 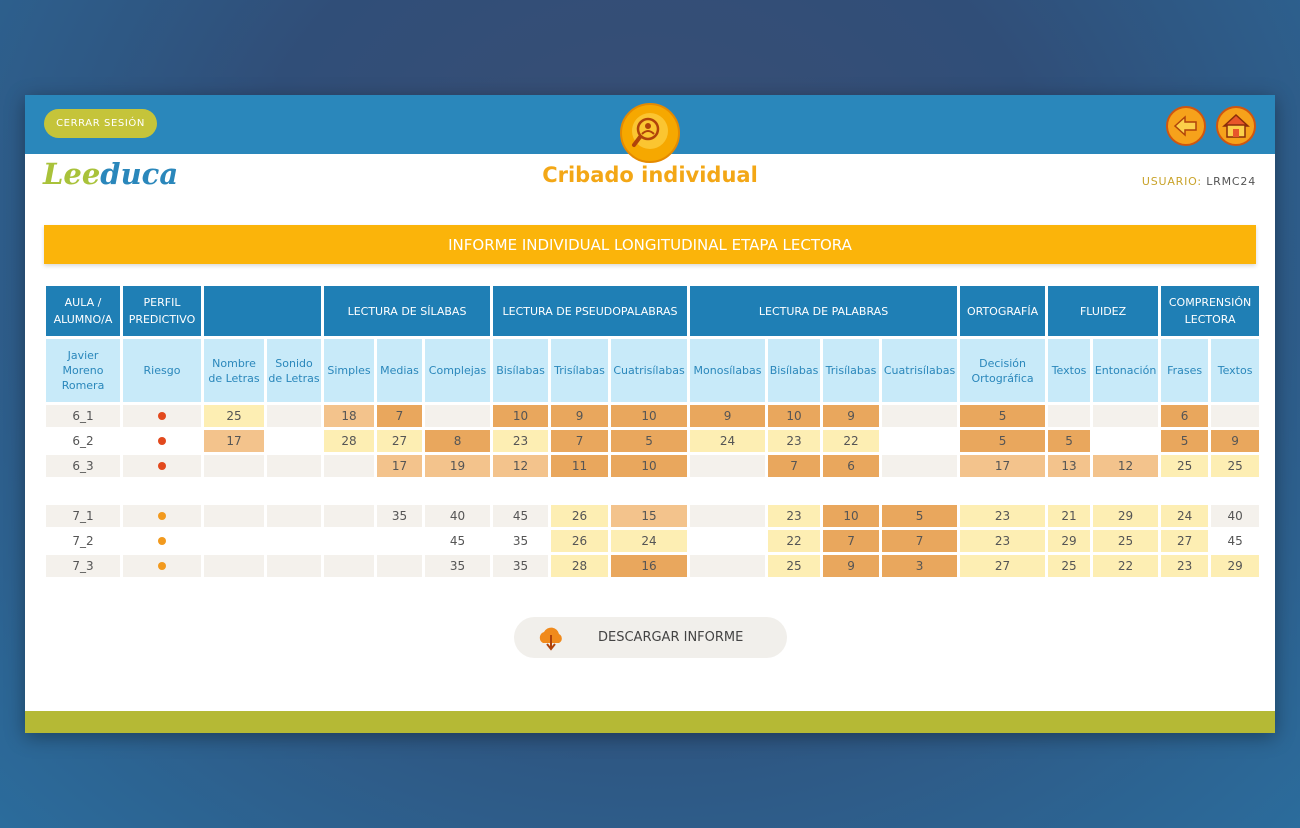 What do you see at coordinates (650, 175) in the screenshot?
I see `page-title: Cribado individual` at bounding box center [650, 175].